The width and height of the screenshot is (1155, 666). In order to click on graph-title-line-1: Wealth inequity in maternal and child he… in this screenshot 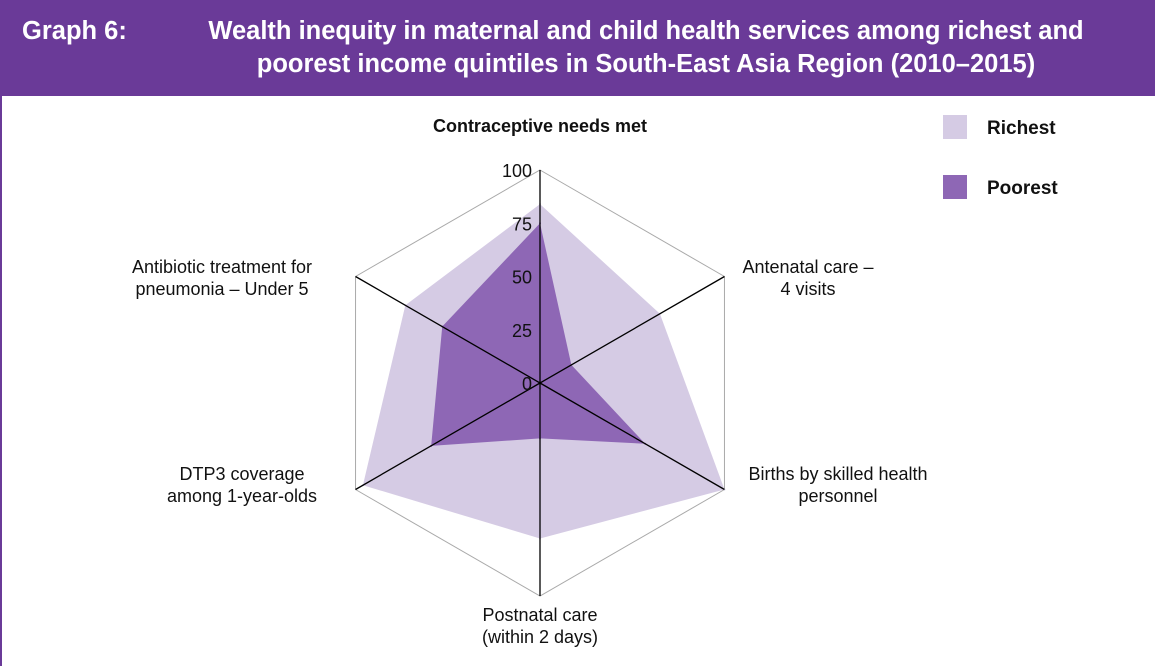, I will do `click(646, 31)`.